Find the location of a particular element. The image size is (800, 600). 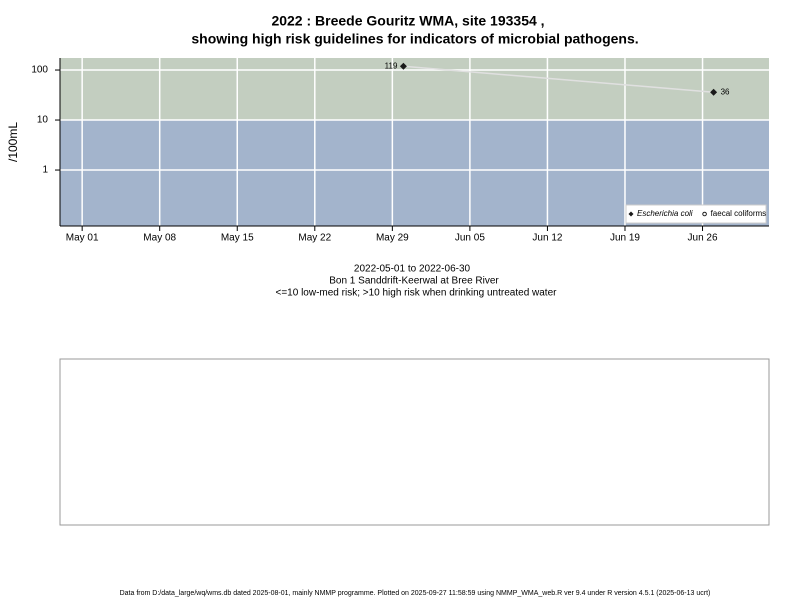

y-axis-label: /100mL is located at coordinates (13, 142).